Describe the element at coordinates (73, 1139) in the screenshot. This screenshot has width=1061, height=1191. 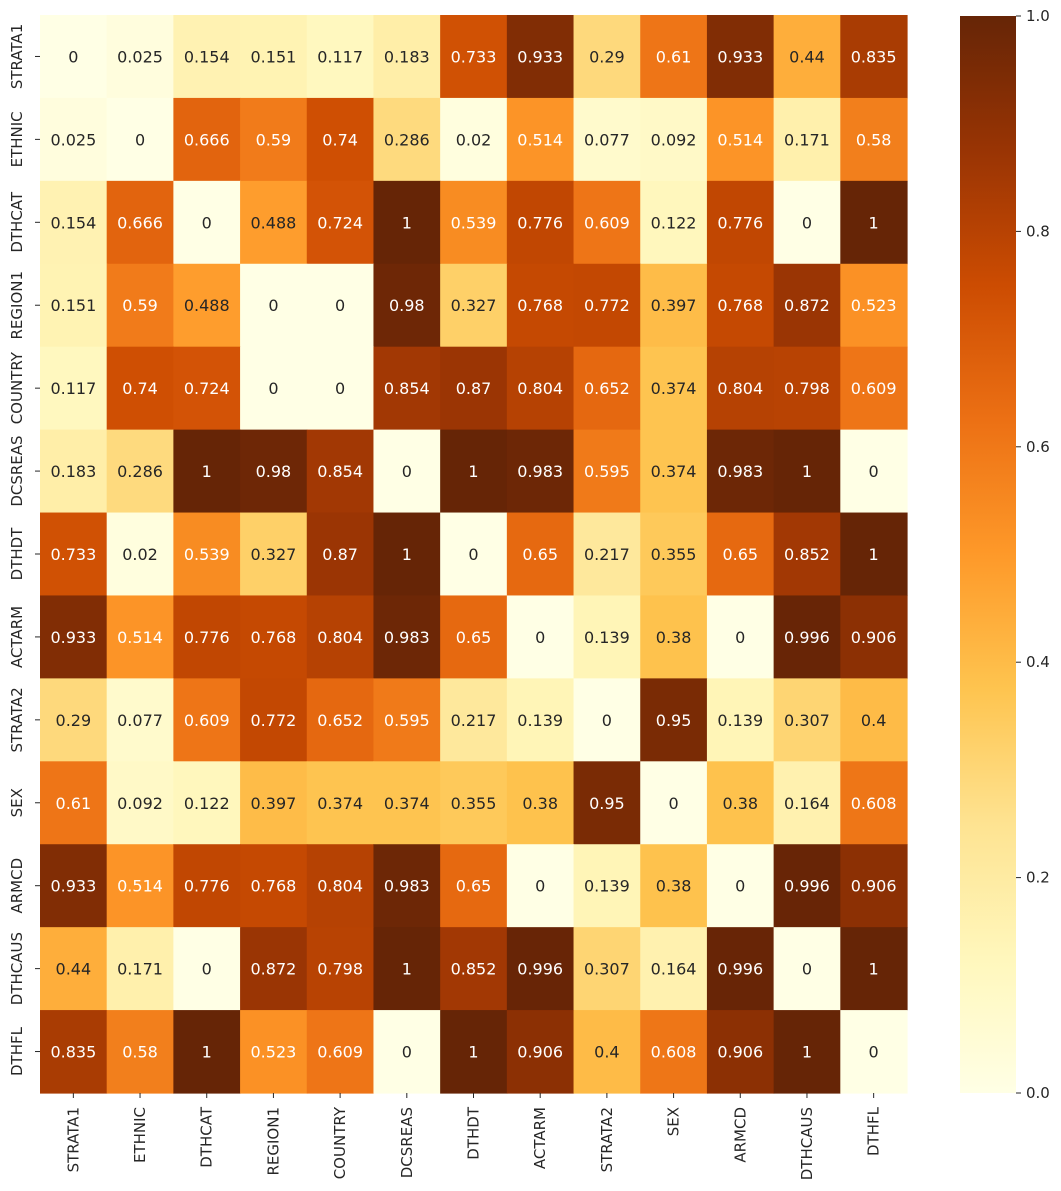
I see `x-tick-label: STRATA1` at that location.